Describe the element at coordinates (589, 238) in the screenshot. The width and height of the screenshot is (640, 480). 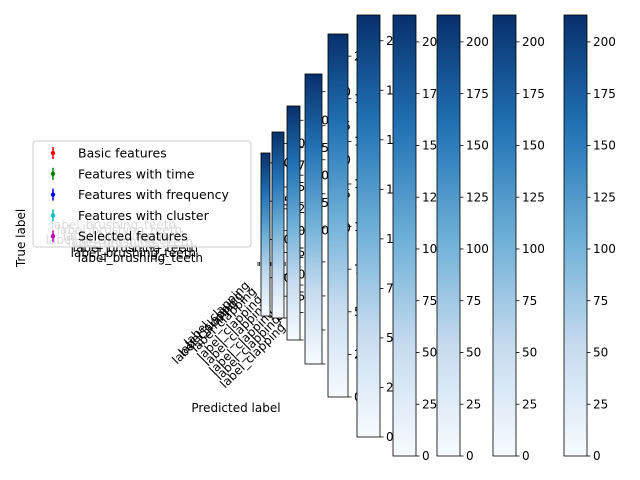
I see `colorbar-10: 0 25 50 75 100 125 150 175 200` at that location.